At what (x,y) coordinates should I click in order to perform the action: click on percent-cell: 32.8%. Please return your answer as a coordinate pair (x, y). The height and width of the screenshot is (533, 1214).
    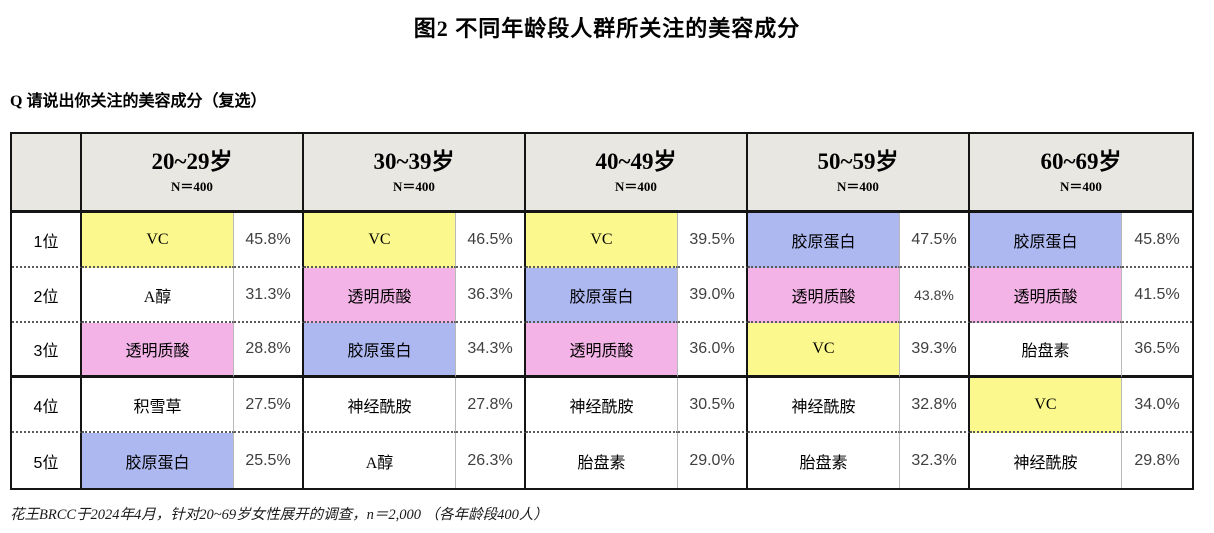
    Looking at the image, I should click on (935, 405).